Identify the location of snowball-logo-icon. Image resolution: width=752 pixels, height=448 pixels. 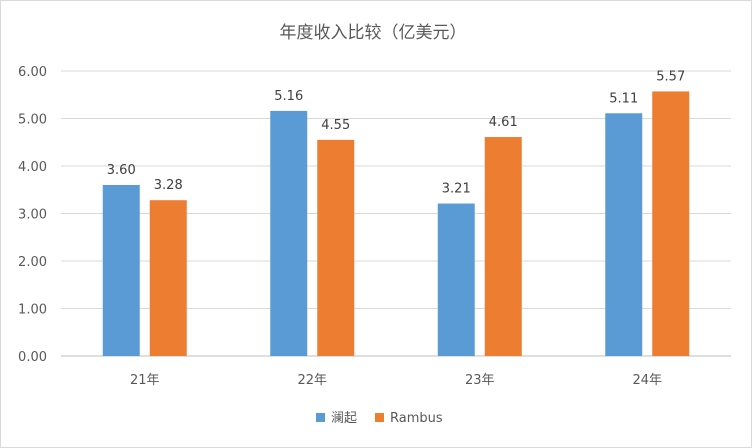
(519, 424).